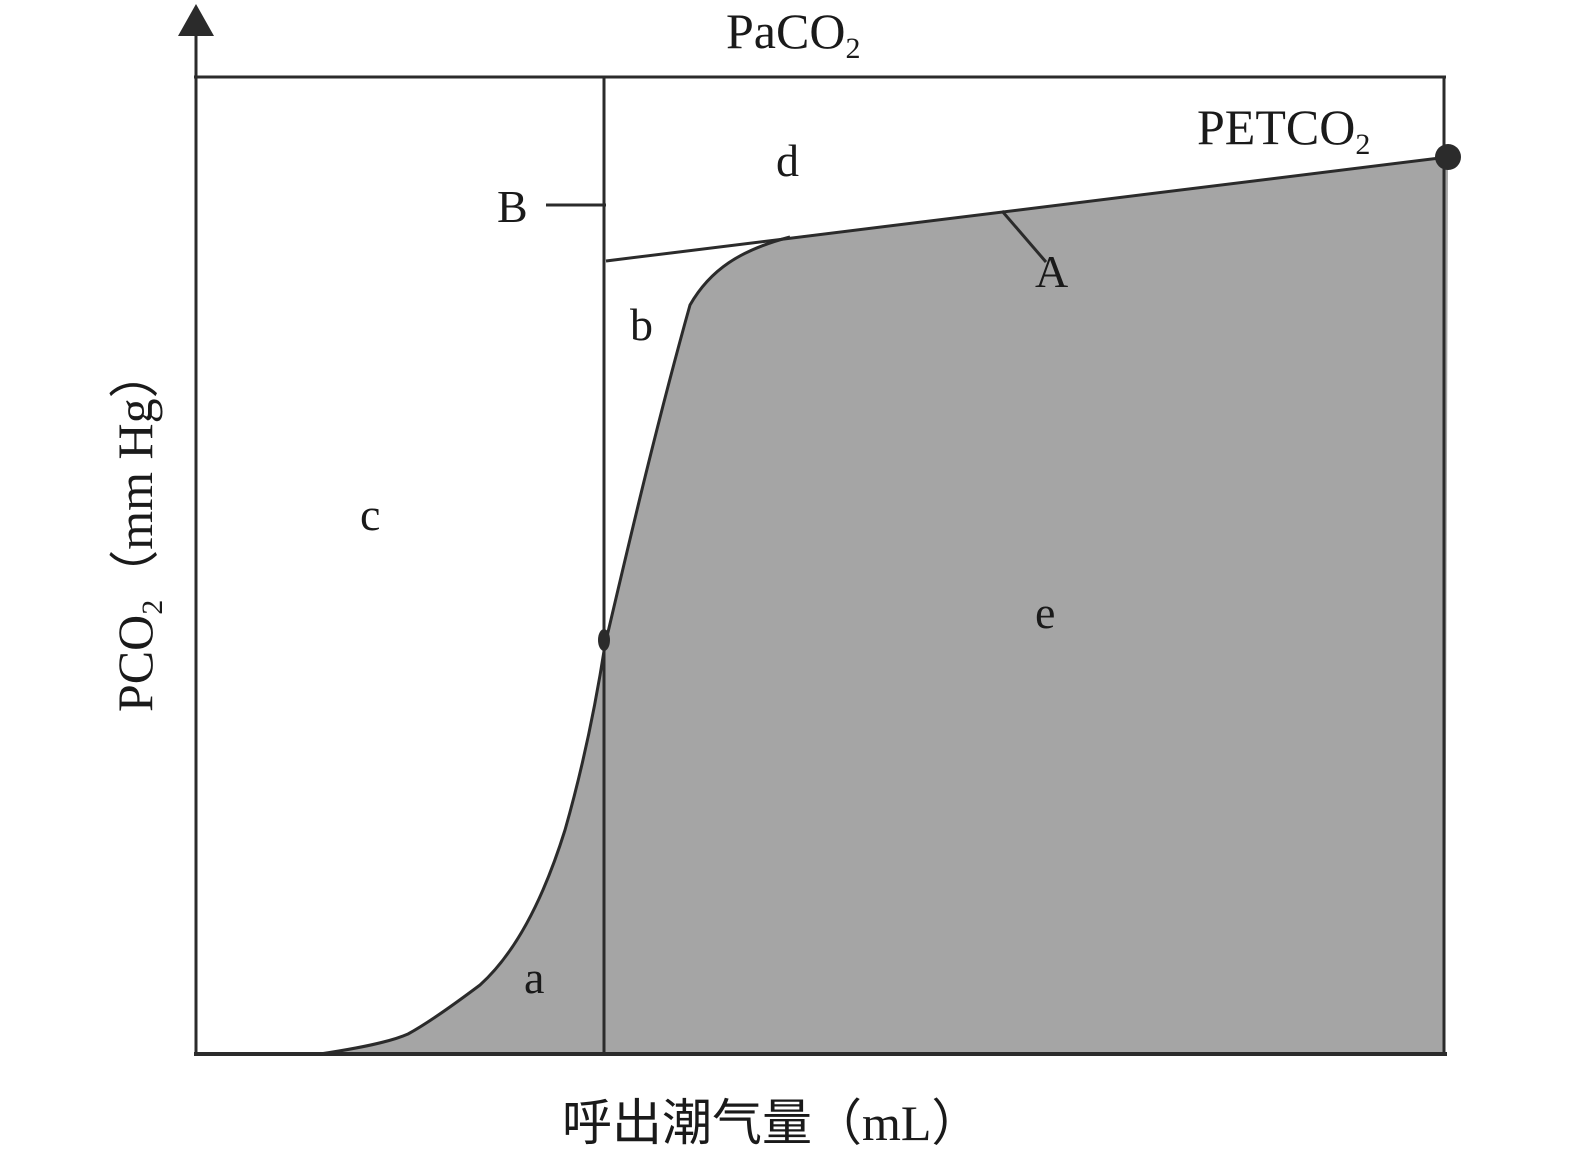  I want to click on inflection-point-marker, so click(604, 640).